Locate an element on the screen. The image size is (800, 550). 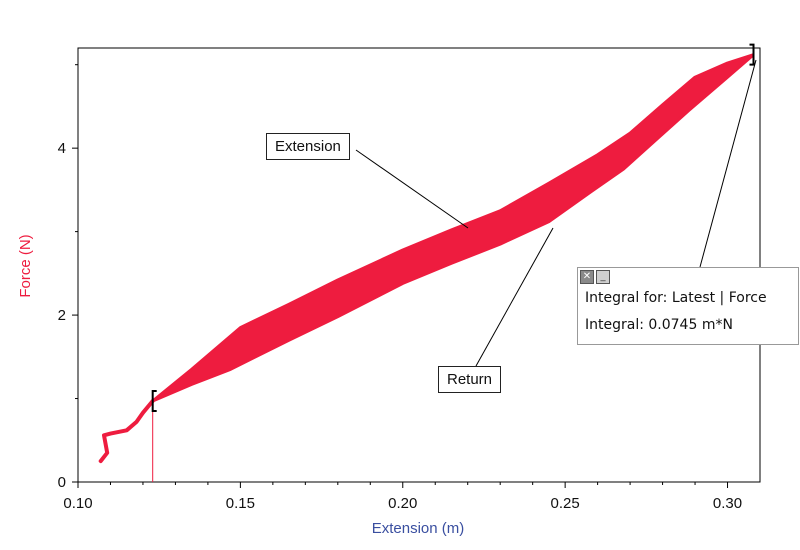
extension-leader-line is located at coordinates (412, 189).